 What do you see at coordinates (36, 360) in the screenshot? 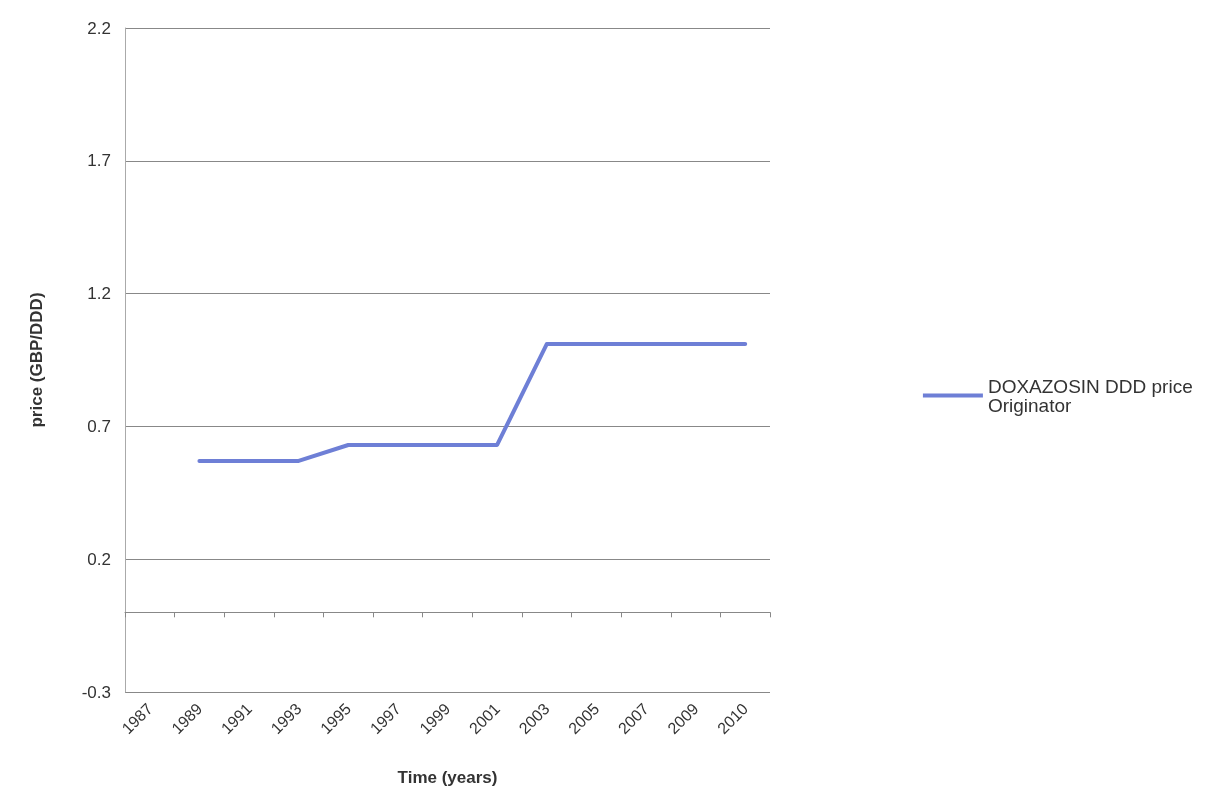
I see `y-axis-title: price (GBP/DDD)` at bounding box center [36, 360].